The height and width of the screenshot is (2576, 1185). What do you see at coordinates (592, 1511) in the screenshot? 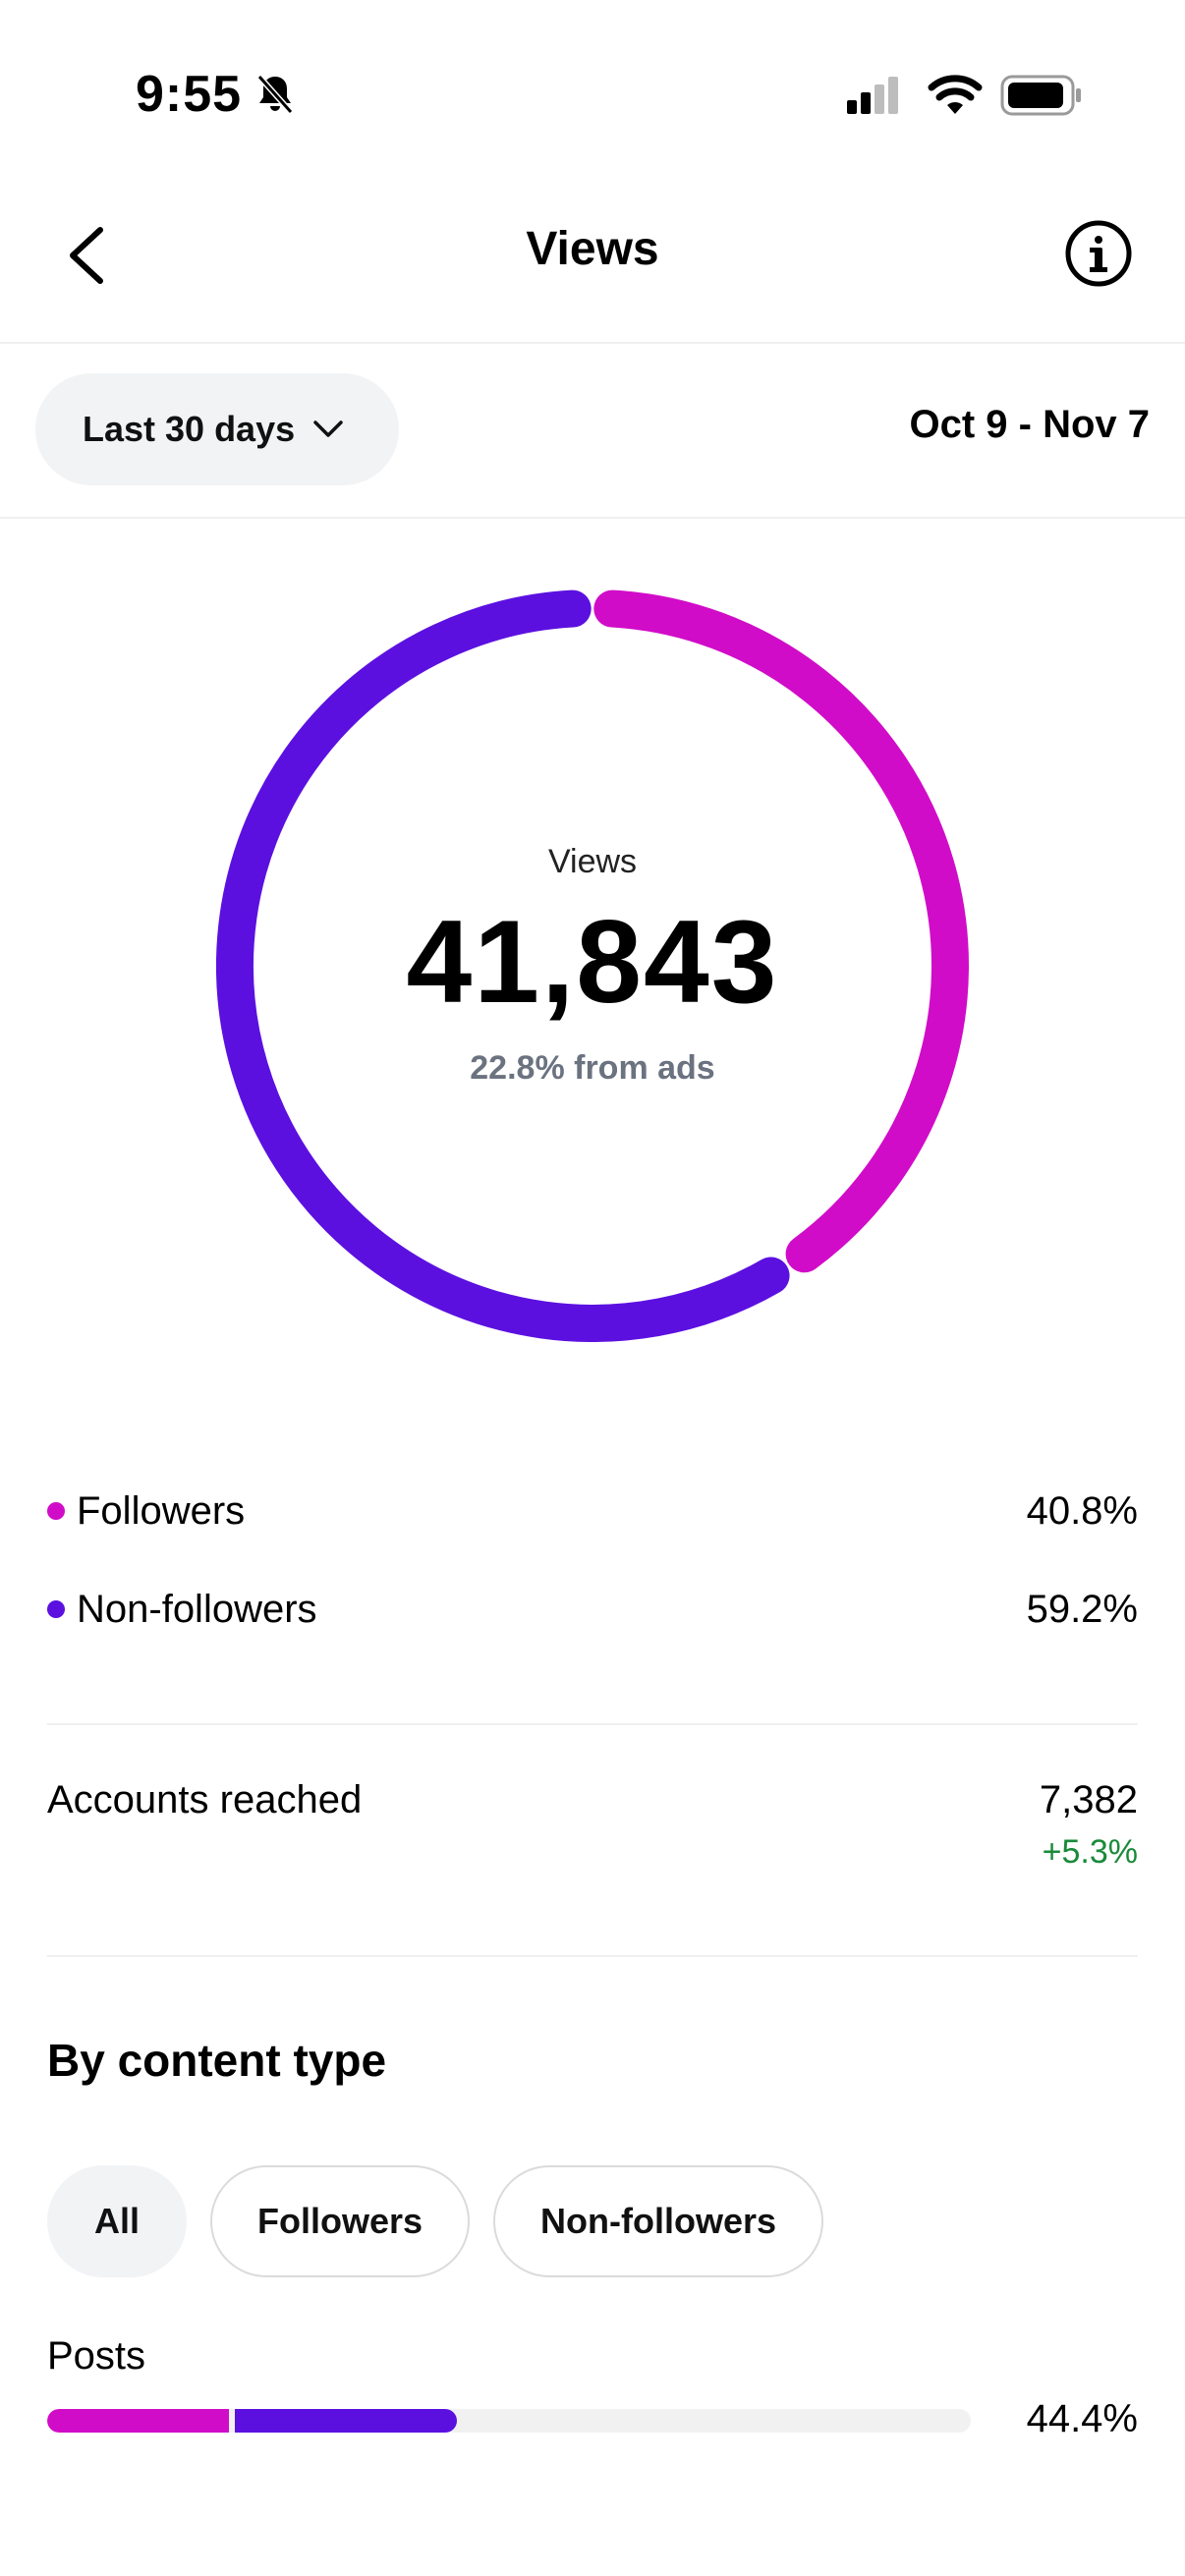
I see `legend-followers: Followers 40.8%` at bounding box center [592, 1511].